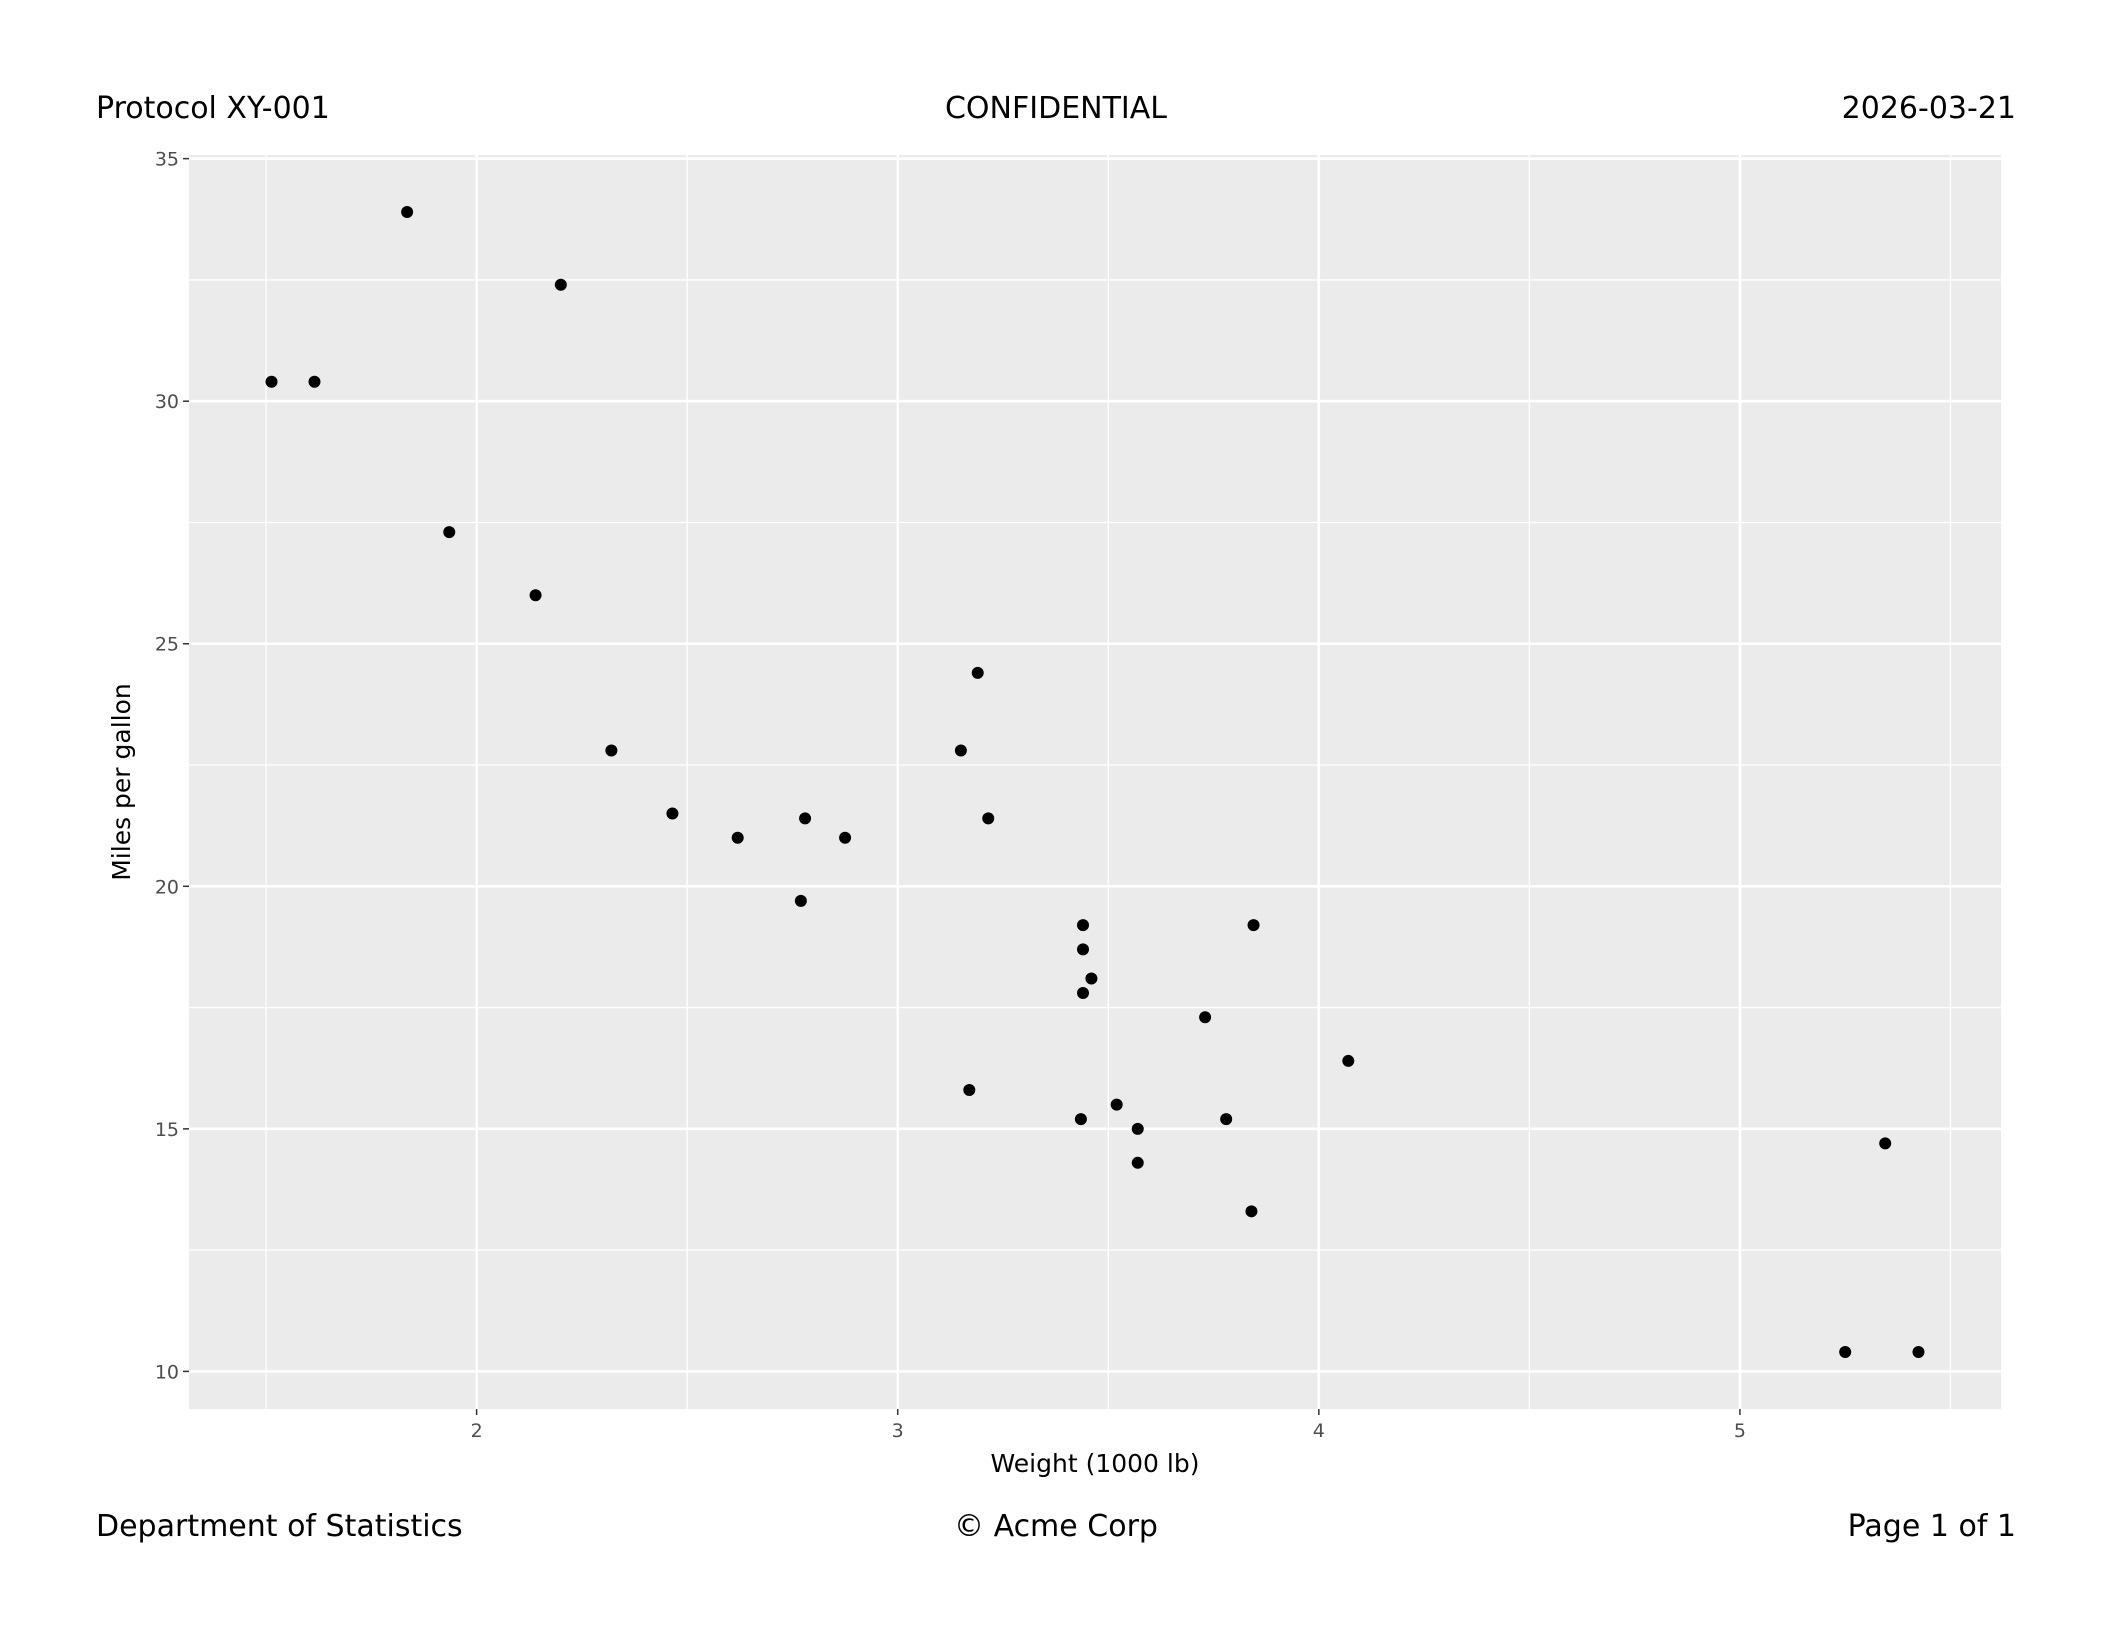  Describe the element at coordinates (213, 108) in the screenshot. I see `header-left: Protocol XY-001` at that location.